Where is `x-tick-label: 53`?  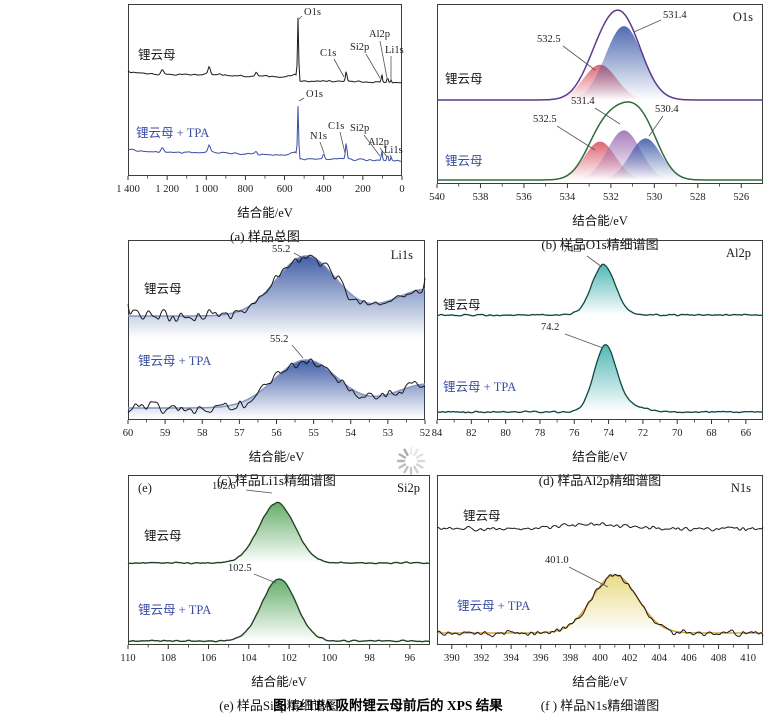 x-tick-label: 53 is located at coordinates (388, 433).